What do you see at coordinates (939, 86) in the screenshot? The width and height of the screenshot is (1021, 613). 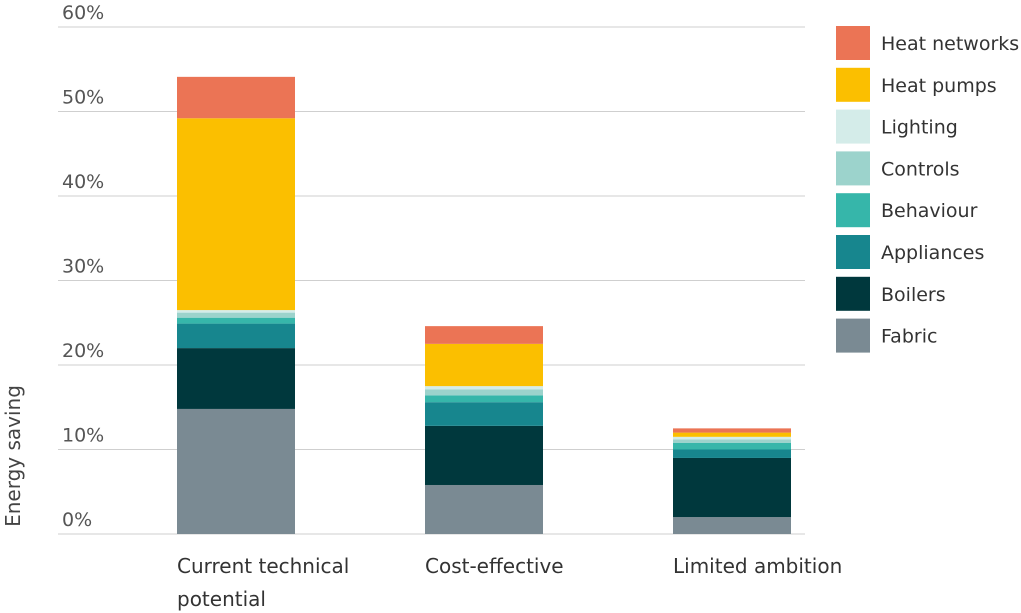 I see `legend-label: Heat pumps` at bounding box center [939, 86].